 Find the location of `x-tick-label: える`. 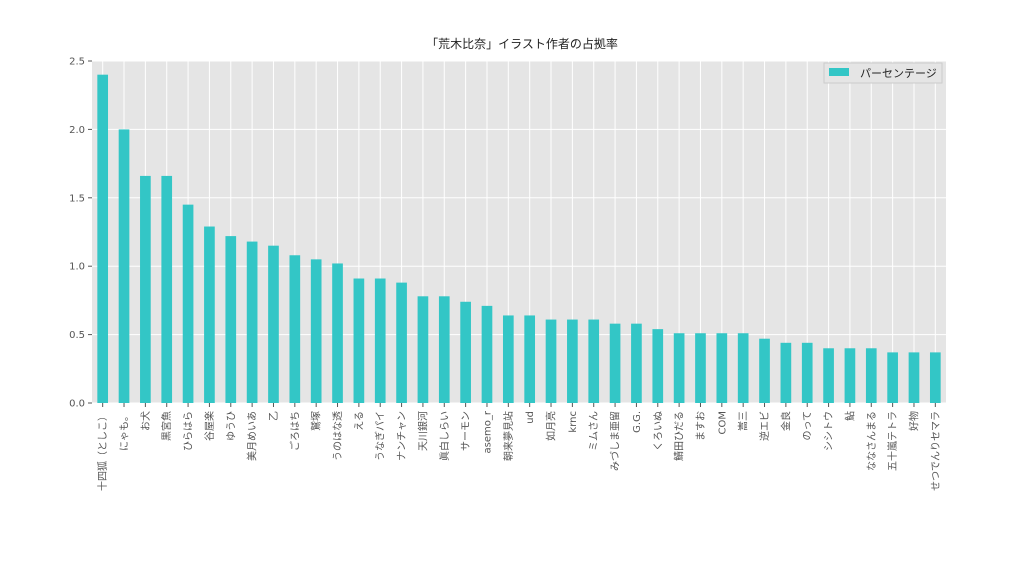

x-tick-label: える is located at coordinates (359, 421).